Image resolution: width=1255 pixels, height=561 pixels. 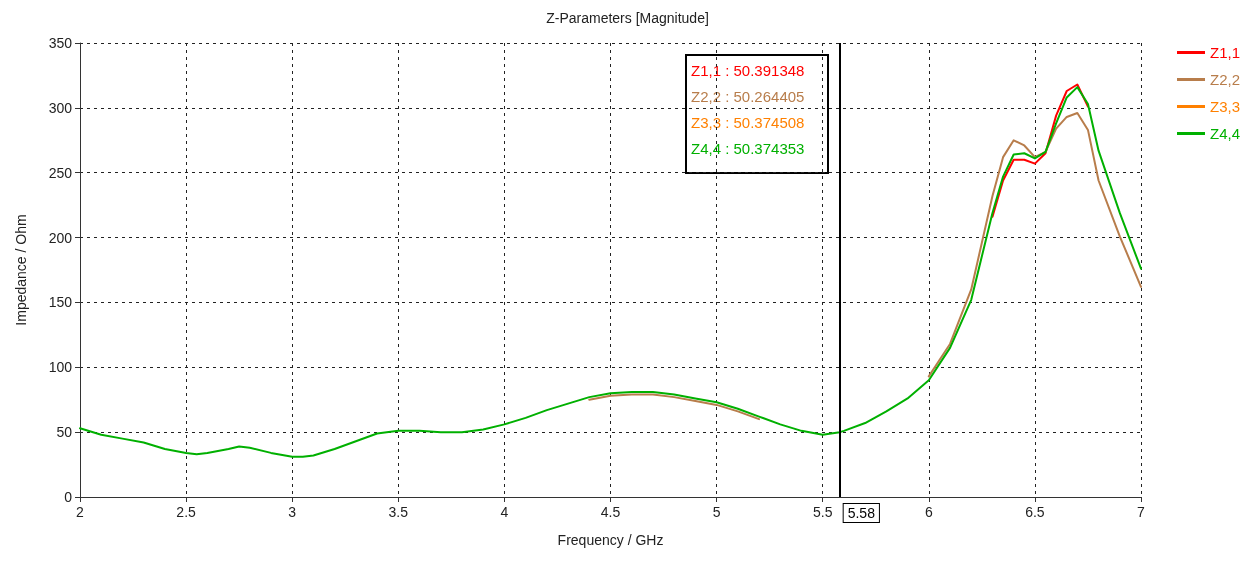 I want to click on legend-label: Z4,4, so click(x=1224, y=133).